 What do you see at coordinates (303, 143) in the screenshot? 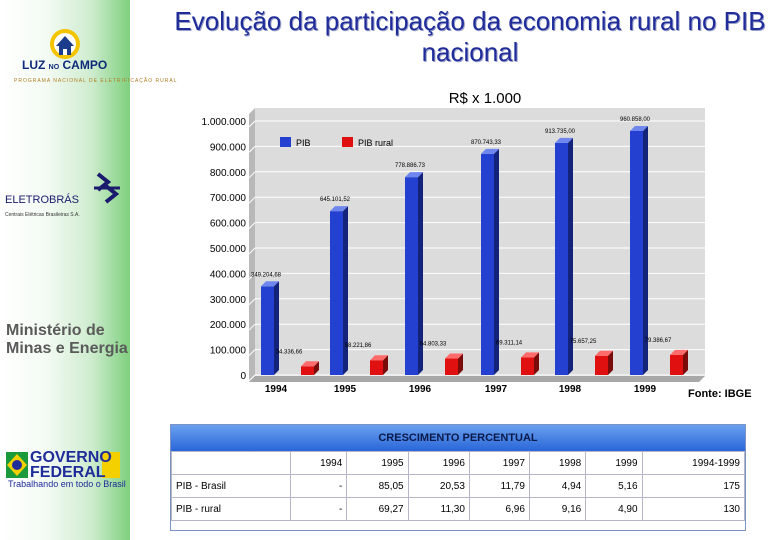
I see `legend-label-pib: PIB` at bounding box center [303, 143].